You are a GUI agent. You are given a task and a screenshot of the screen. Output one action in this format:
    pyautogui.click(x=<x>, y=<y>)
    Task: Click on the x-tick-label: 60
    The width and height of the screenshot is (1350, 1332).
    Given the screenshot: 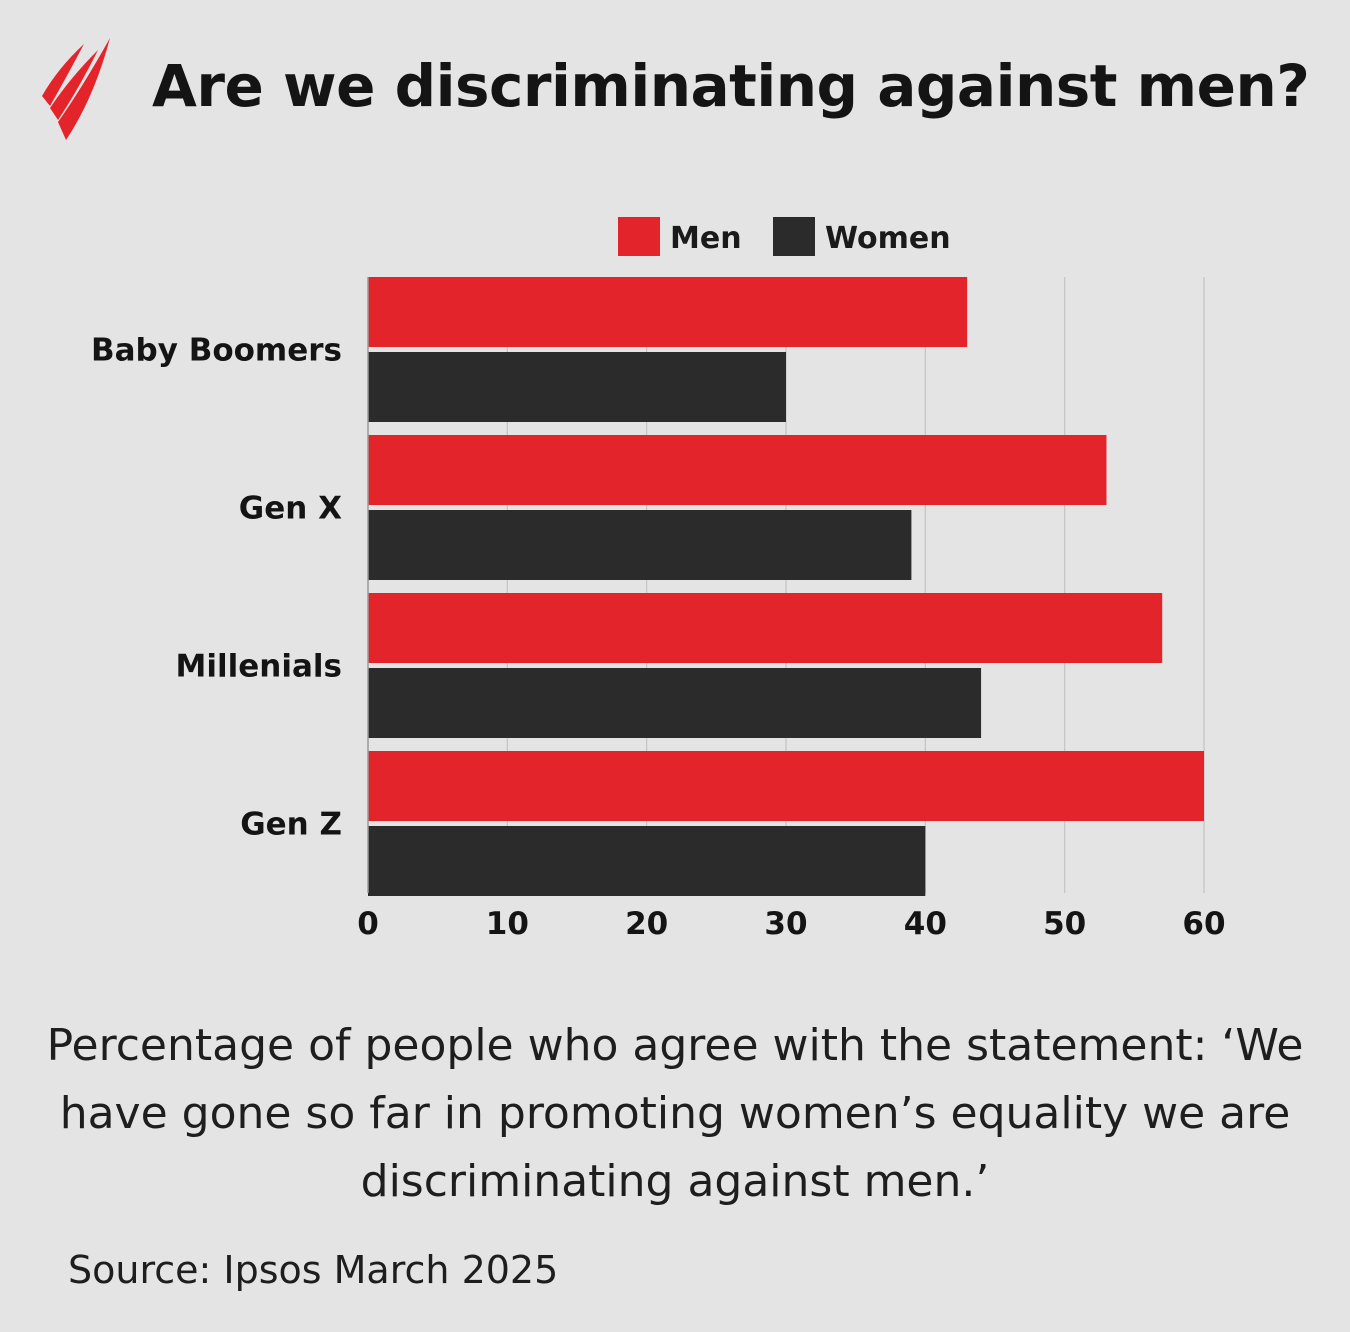 What is the action you would take?
    pyautogui.click(x=1203, y=924)
    